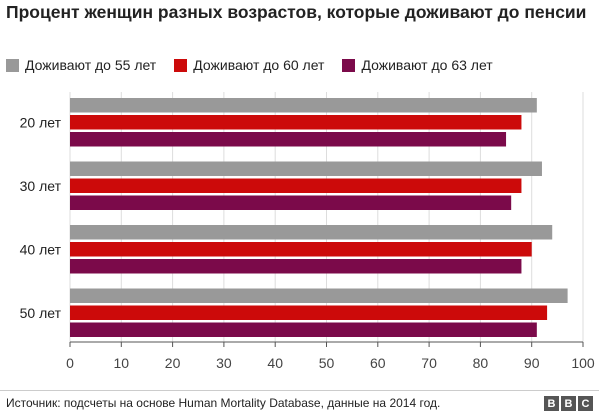 This screenshot has width=599, height=415. I want to click on bbc-logo: B B C, so click(567, 403).